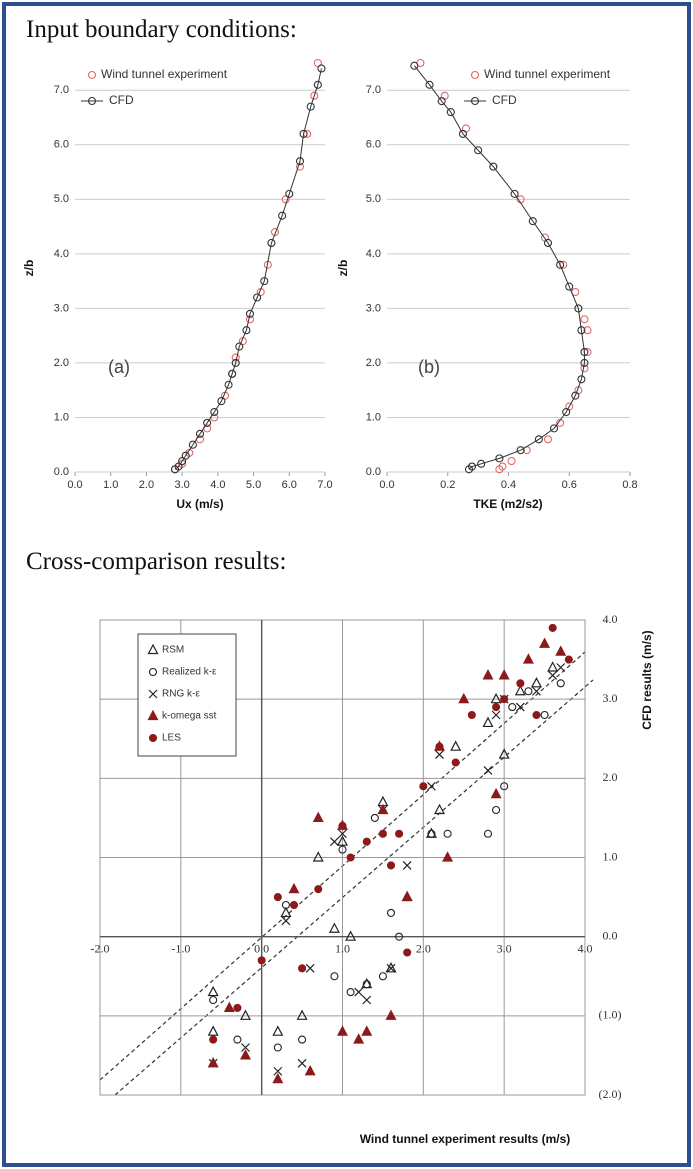  I want to click on x-tick-label: 0.6, so click(569, 485).